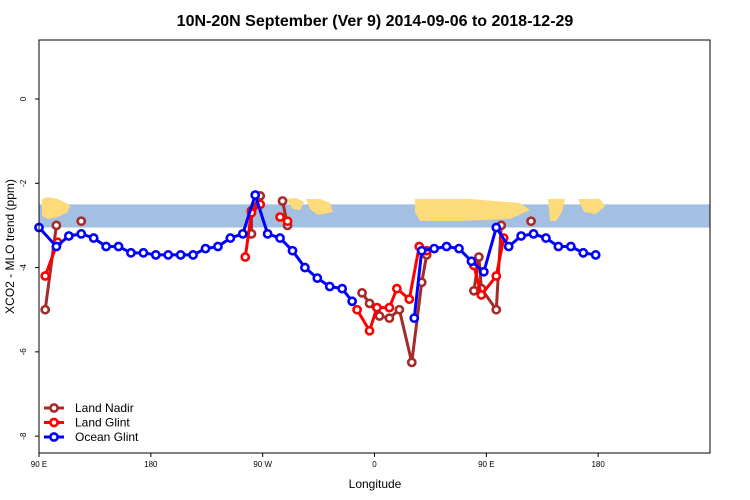  Describe the element at coordinates (375, 484) in the screenshot. I see `x-axis-label: Longitude` at that location.